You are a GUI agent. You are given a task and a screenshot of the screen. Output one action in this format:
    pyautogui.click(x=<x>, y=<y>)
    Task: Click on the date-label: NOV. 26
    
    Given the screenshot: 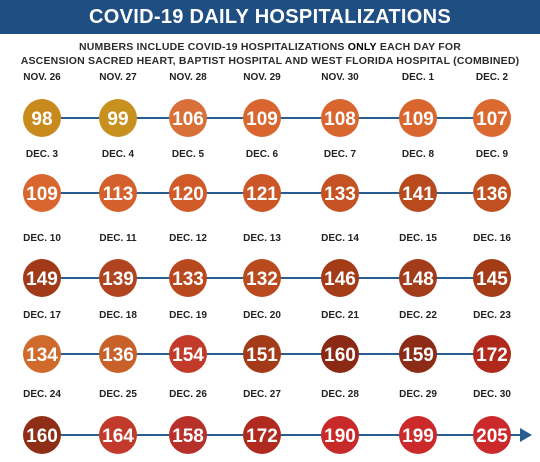 What is the action you would take?
    pyautogui.click(x=42, y=77)
    